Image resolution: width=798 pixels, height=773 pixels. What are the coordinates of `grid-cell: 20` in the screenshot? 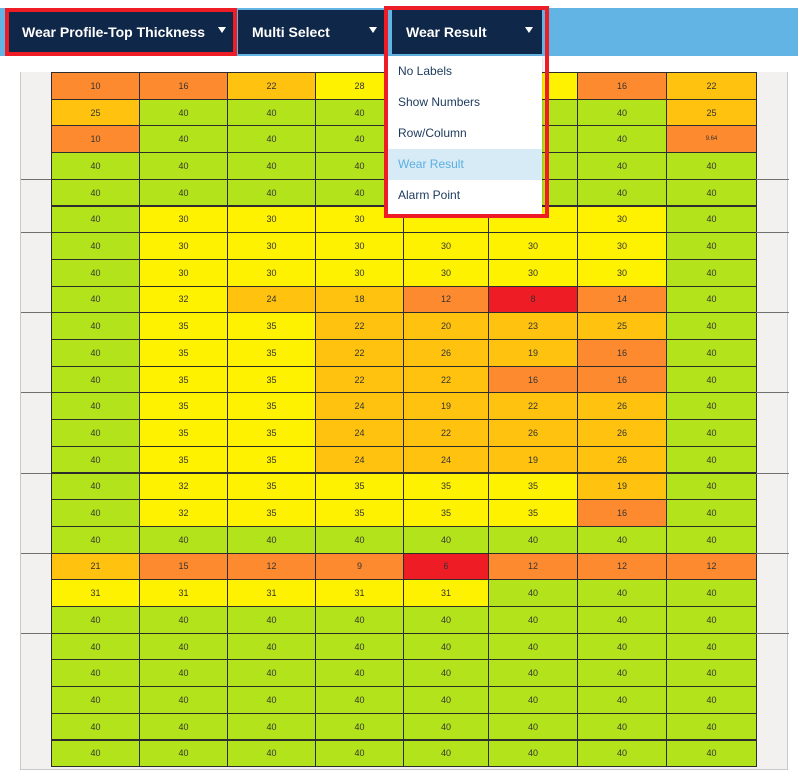 It's located at (446, 326).